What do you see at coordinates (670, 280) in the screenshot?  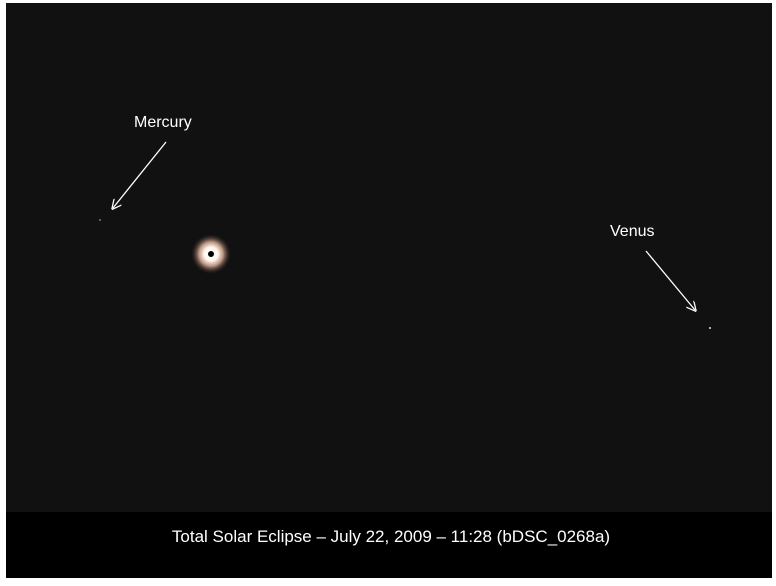 I see `venus-arrow` at bounding box center [670, 280].